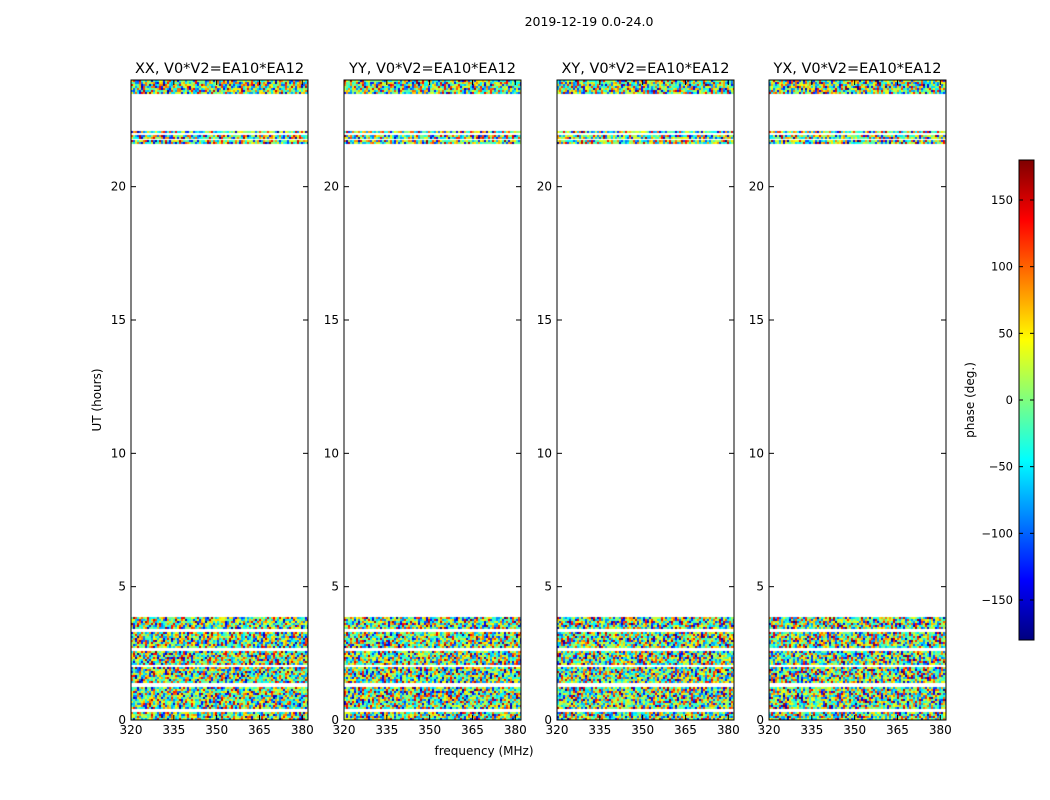  Describe the element at coordinates (970, 400) in the screenshot. I see `colorbar-label: phase (deg.)` at that location.